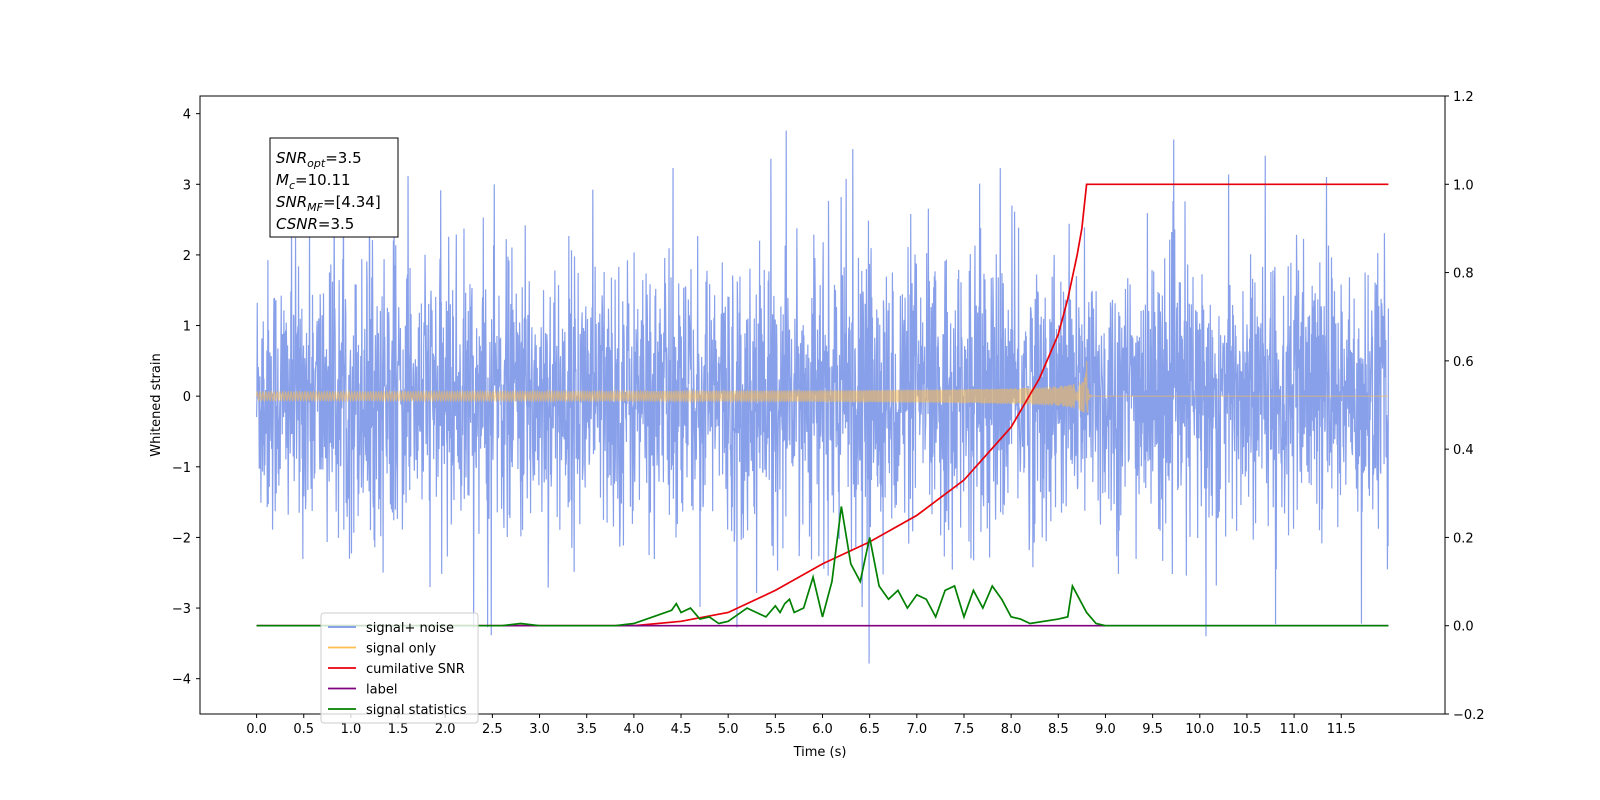 The image size is (1600, 800). I want to click on x-tick-label: 6.0, so click(822, 729).